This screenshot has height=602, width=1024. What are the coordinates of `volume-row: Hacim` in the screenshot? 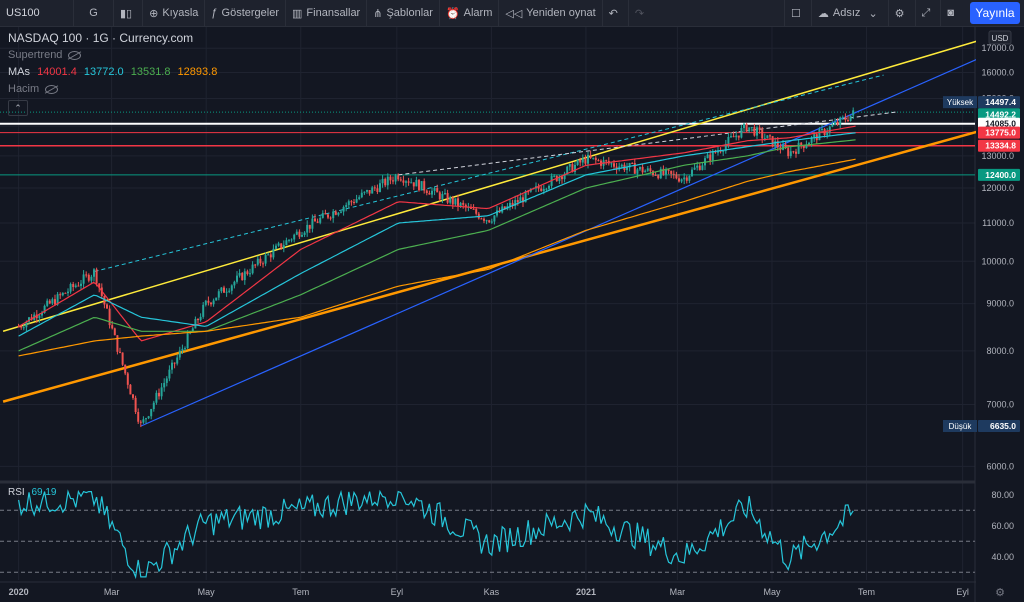 It's located at (112, 89).